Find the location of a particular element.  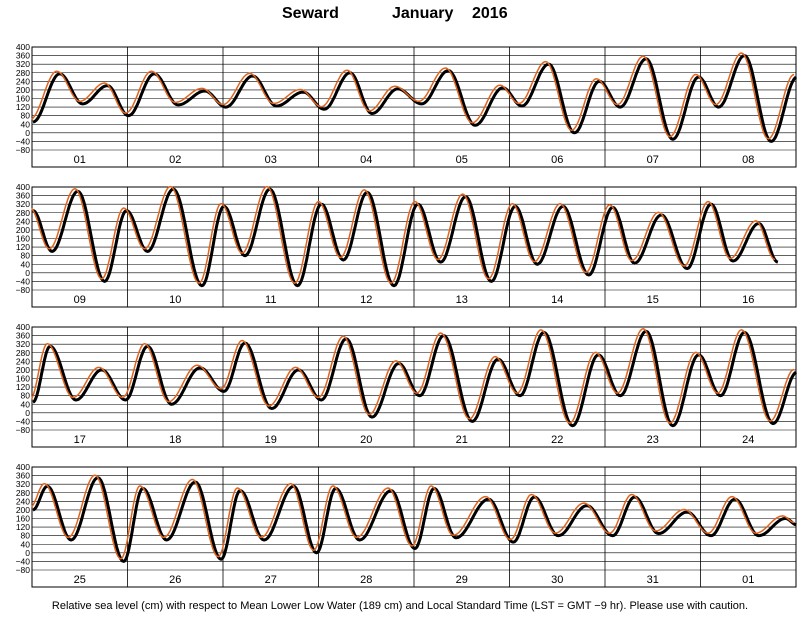

observed-series-line is located at coordinates (415, 519).